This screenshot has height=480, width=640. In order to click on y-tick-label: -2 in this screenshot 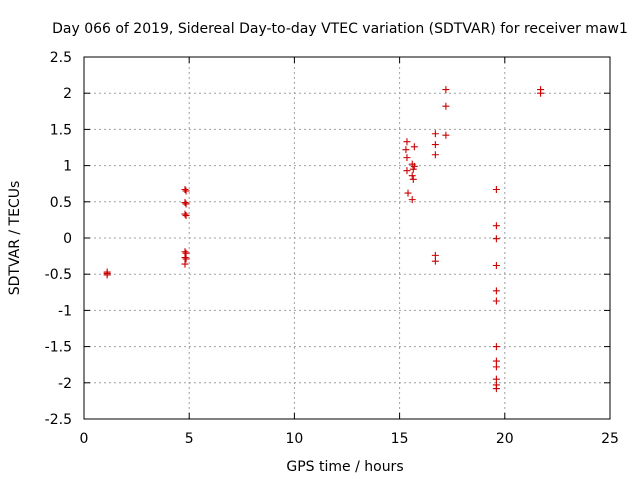, I will do `click(65, 384)`.